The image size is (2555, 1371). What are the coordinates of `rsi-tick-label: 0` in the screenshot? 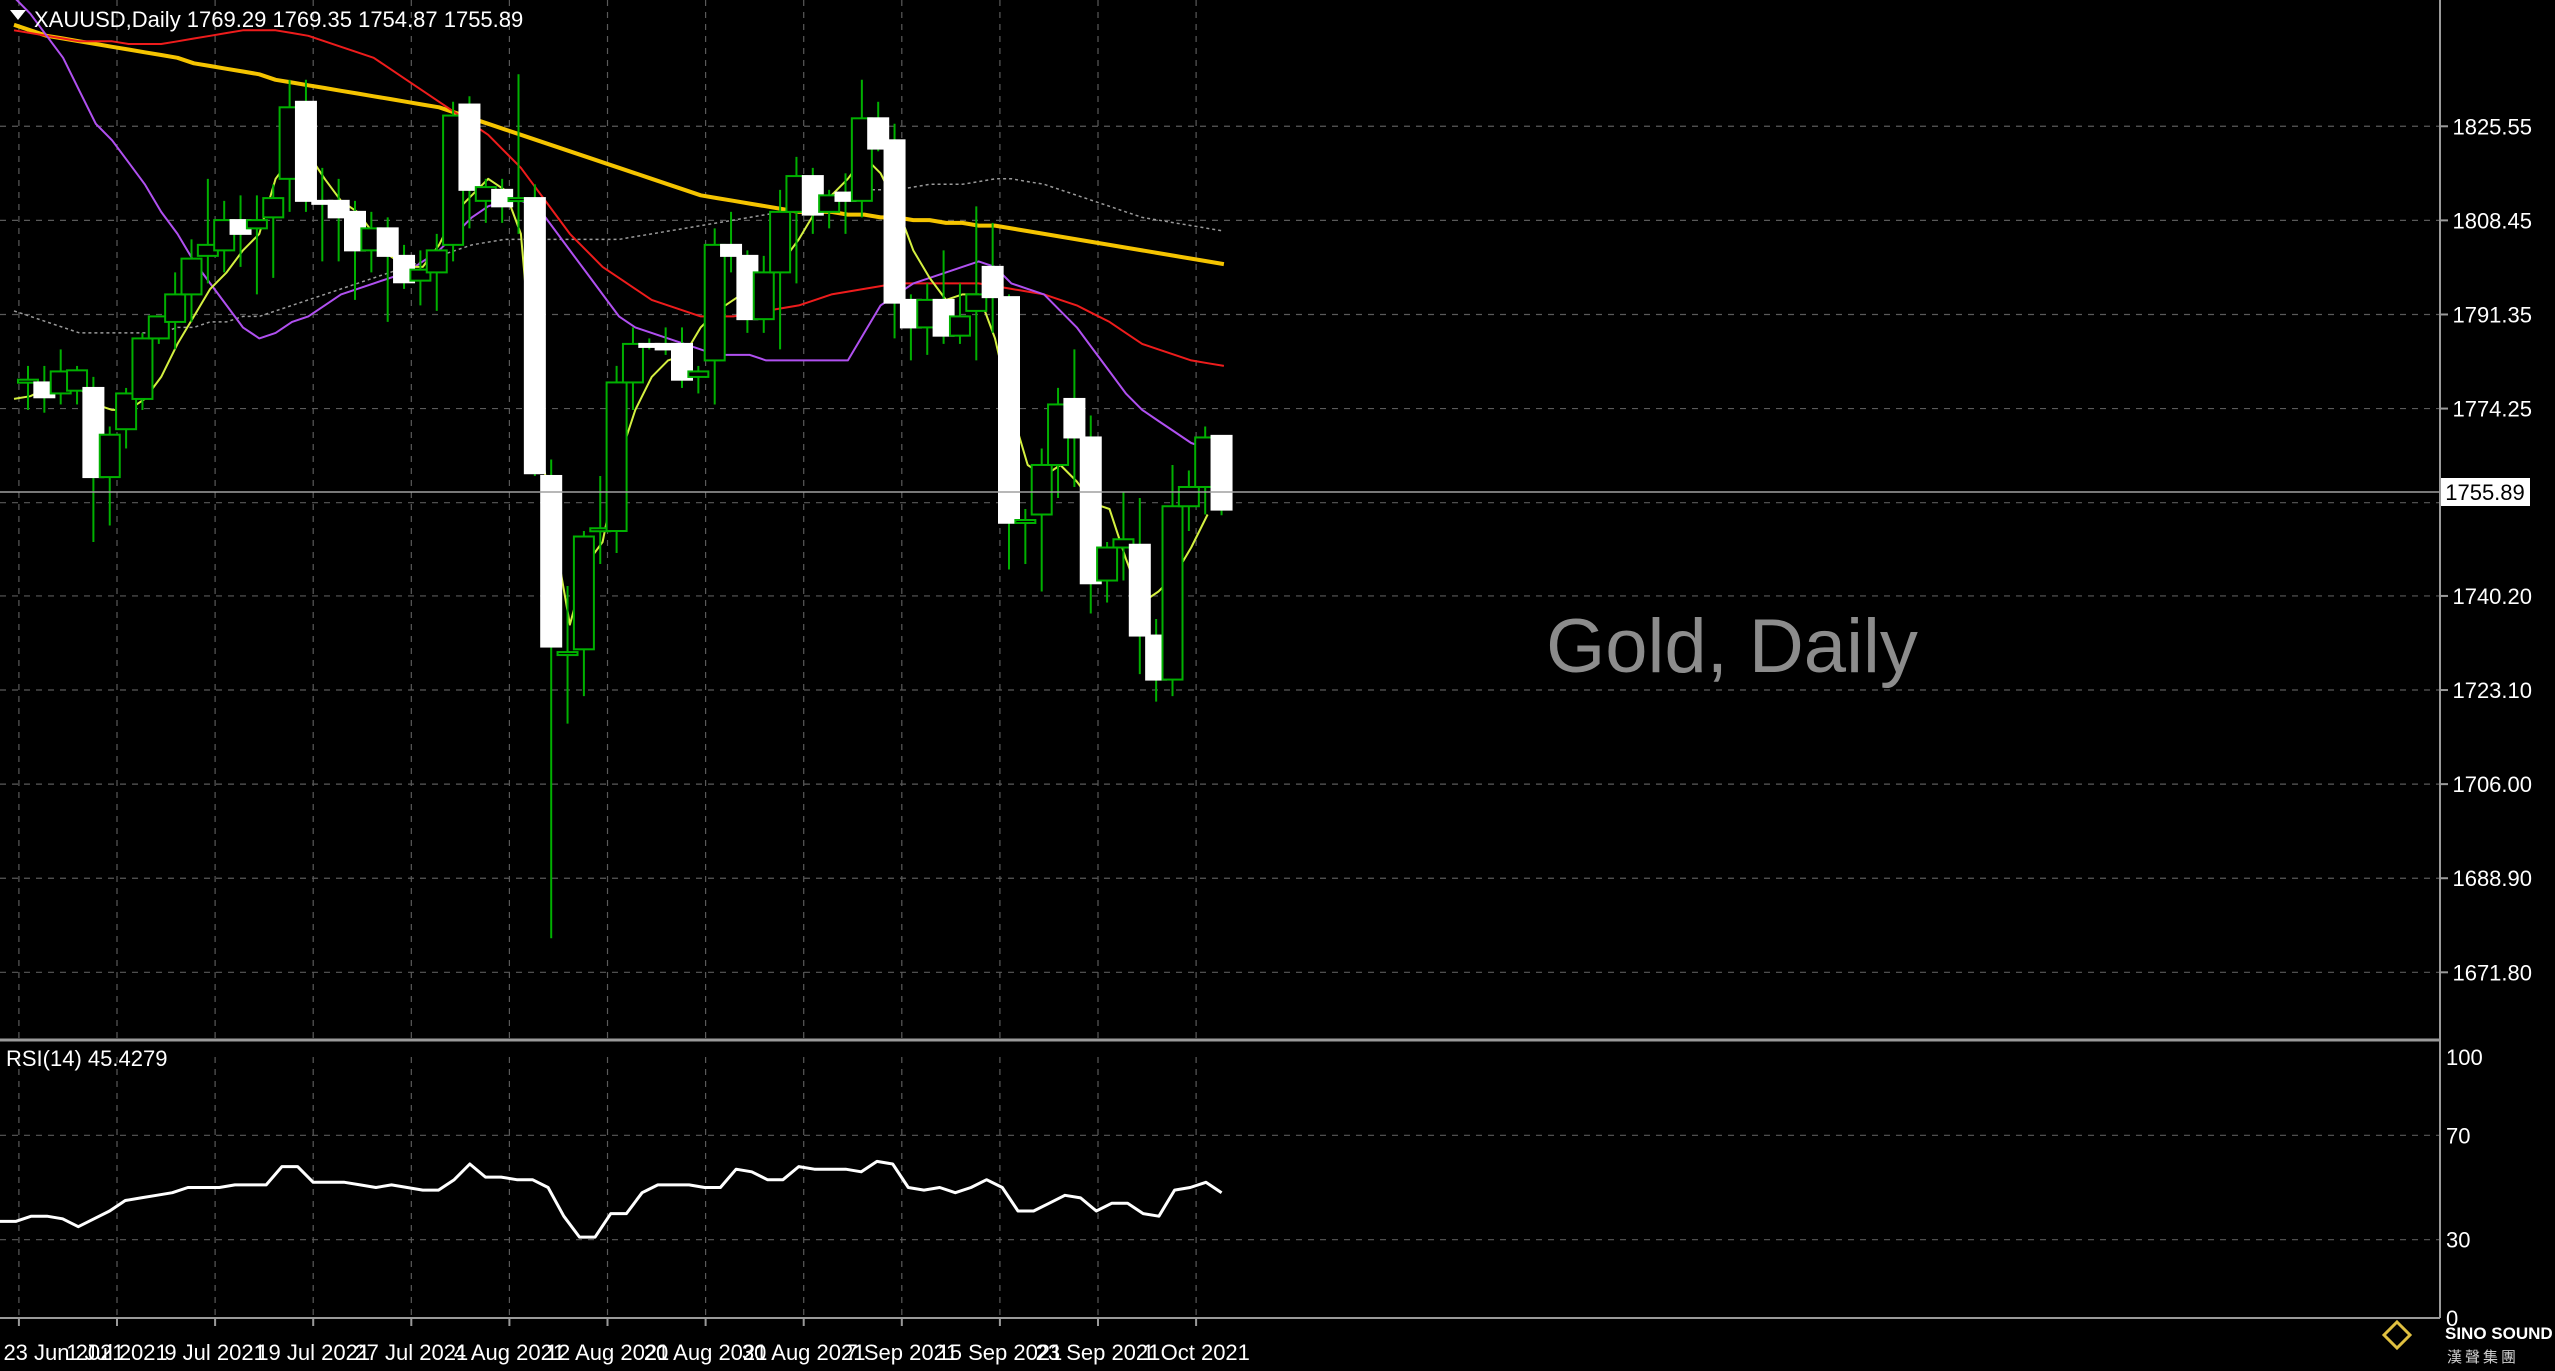 It's located at (2452, 1318).